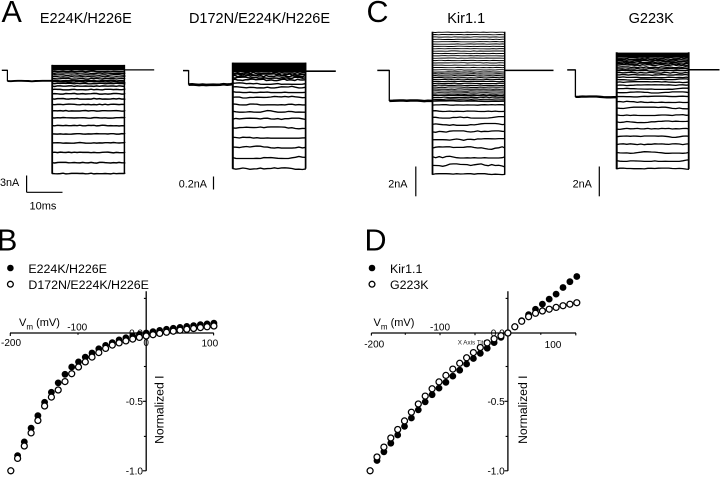 The height and width of the screenshot is (481, 720). Describe the element at coordinates (146, 343) in the screenshot. I see `svg-text: 0` at that location.